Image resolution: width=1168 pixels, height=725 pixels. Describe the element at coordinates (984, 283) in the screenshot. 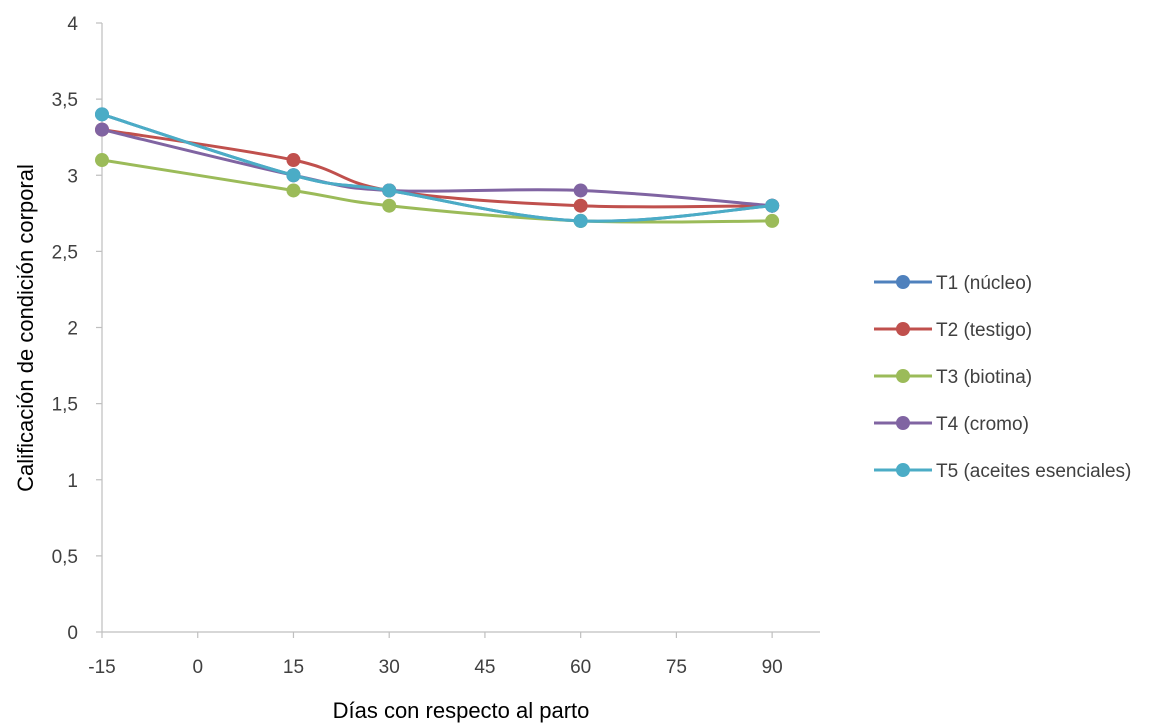

I see `legend-label: T1 (núcleo)` at that location.